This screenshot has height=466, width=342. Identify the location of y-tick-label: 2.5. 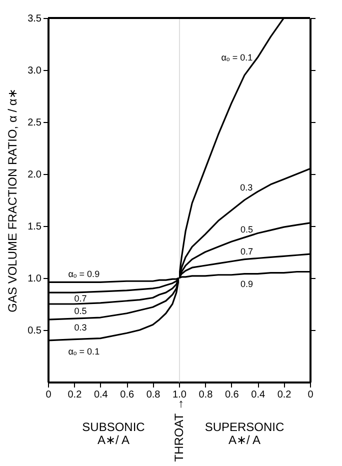
(35, 123).